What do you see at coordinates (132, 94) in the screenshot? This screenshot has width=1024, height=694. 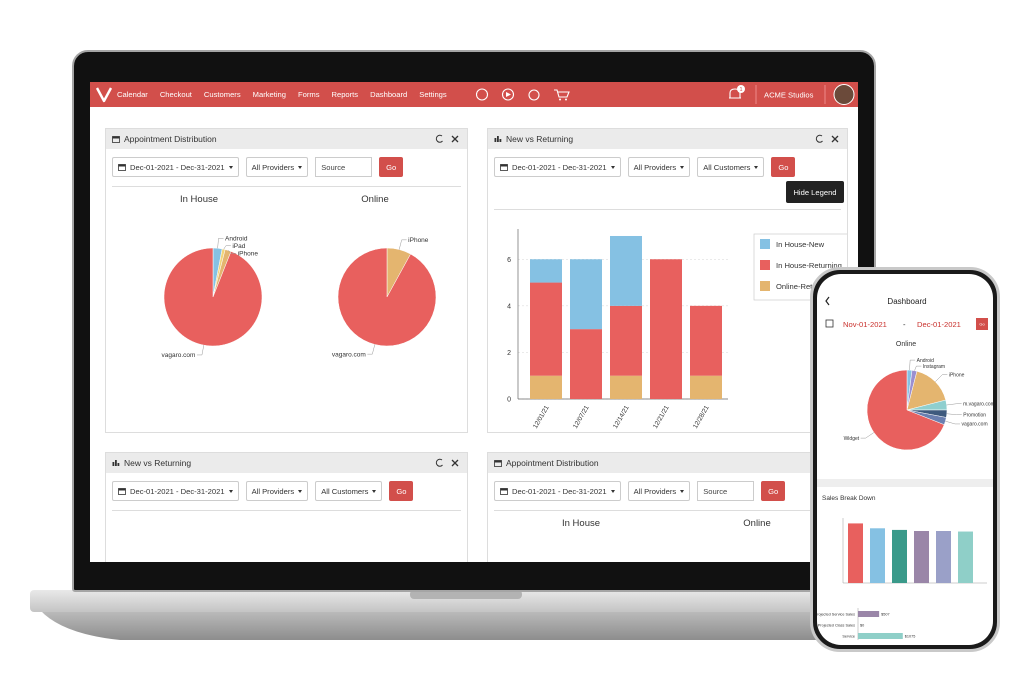 I see `nav-item: Calendar` at bounding box center [132, 94].